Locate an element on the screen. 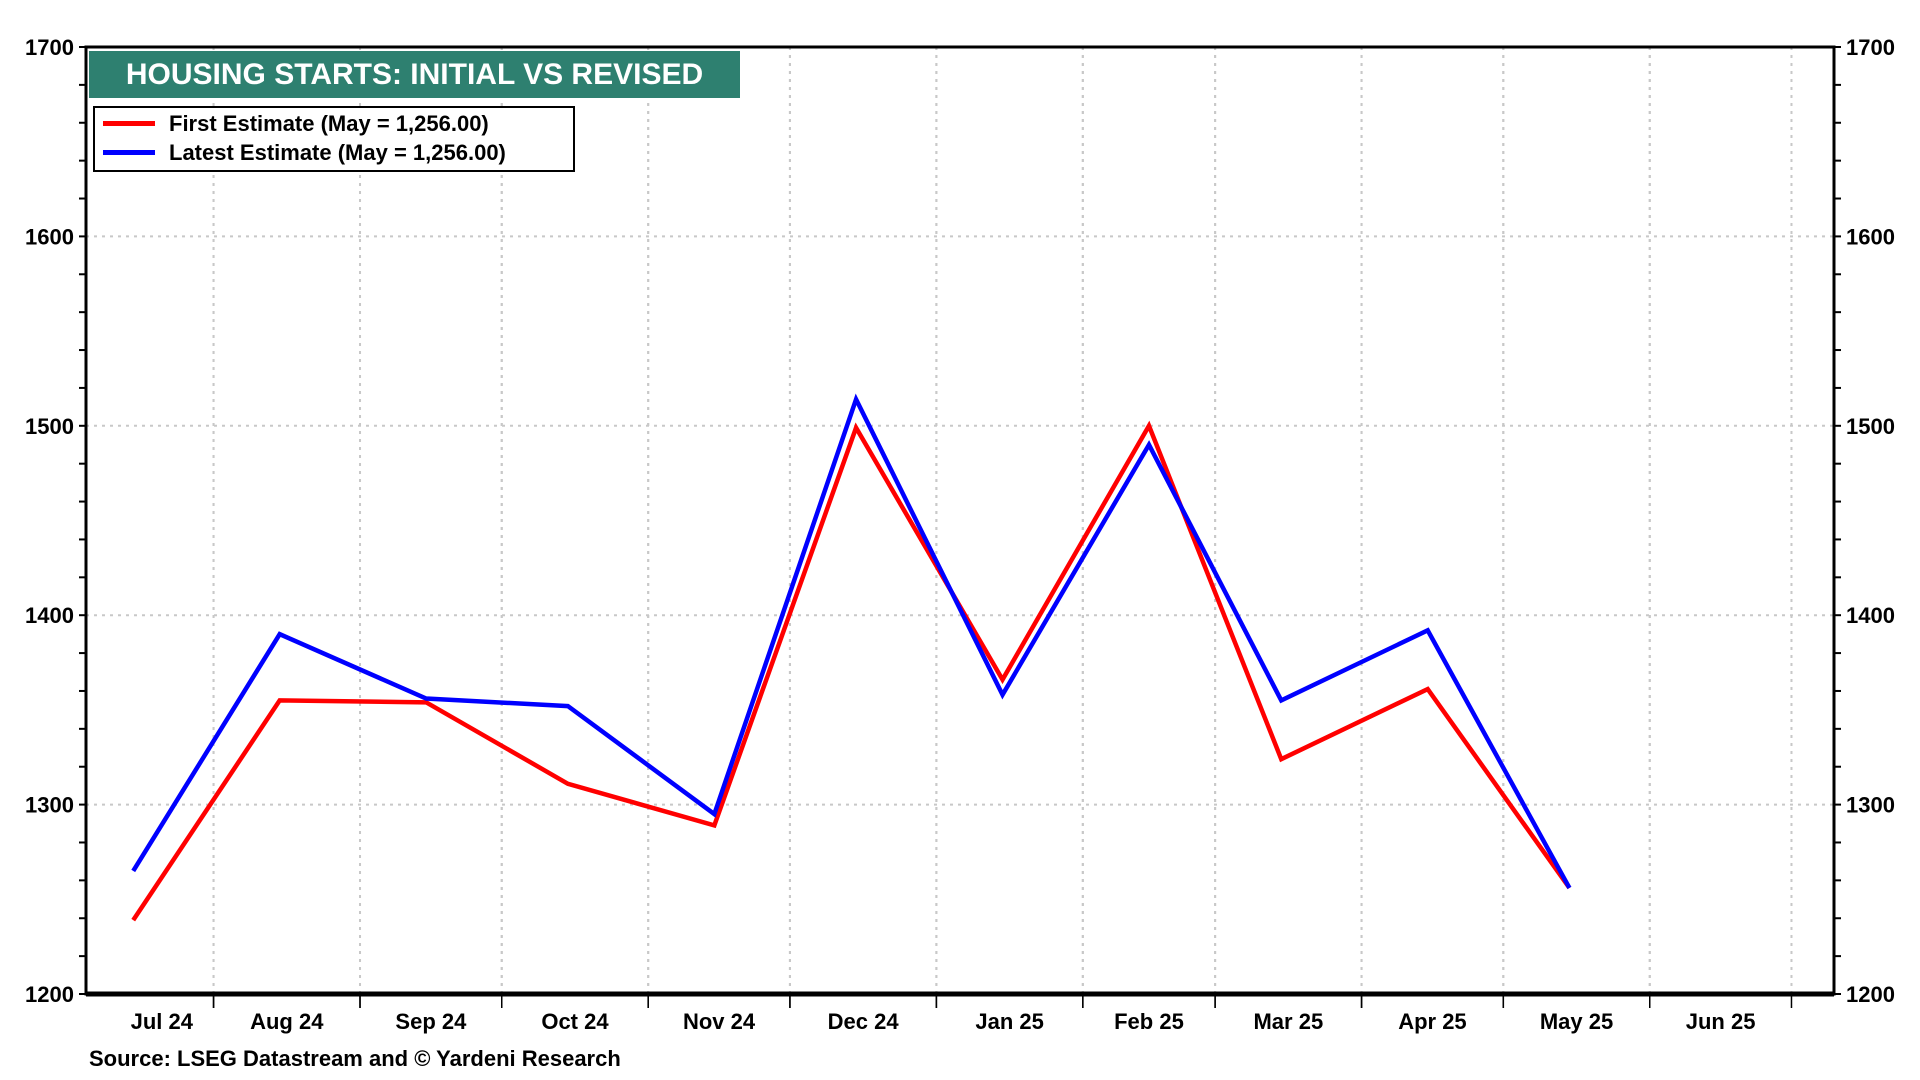 The height and width of the screenshot is (1080, 1920). y-tick-label-left: 1300 is located at coordinates (49, 805).